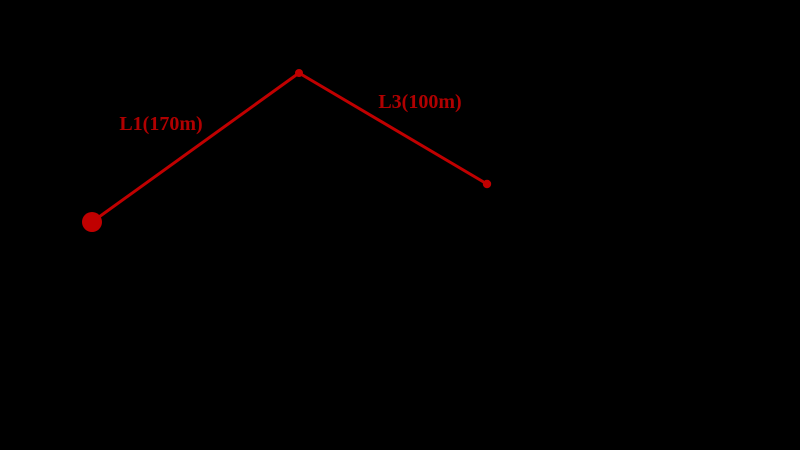 The height and width of the screenshot is (450, 800). Describe the element at coordinates (299, 73) in the screenshot. I see `junction-node-marker` at that location.